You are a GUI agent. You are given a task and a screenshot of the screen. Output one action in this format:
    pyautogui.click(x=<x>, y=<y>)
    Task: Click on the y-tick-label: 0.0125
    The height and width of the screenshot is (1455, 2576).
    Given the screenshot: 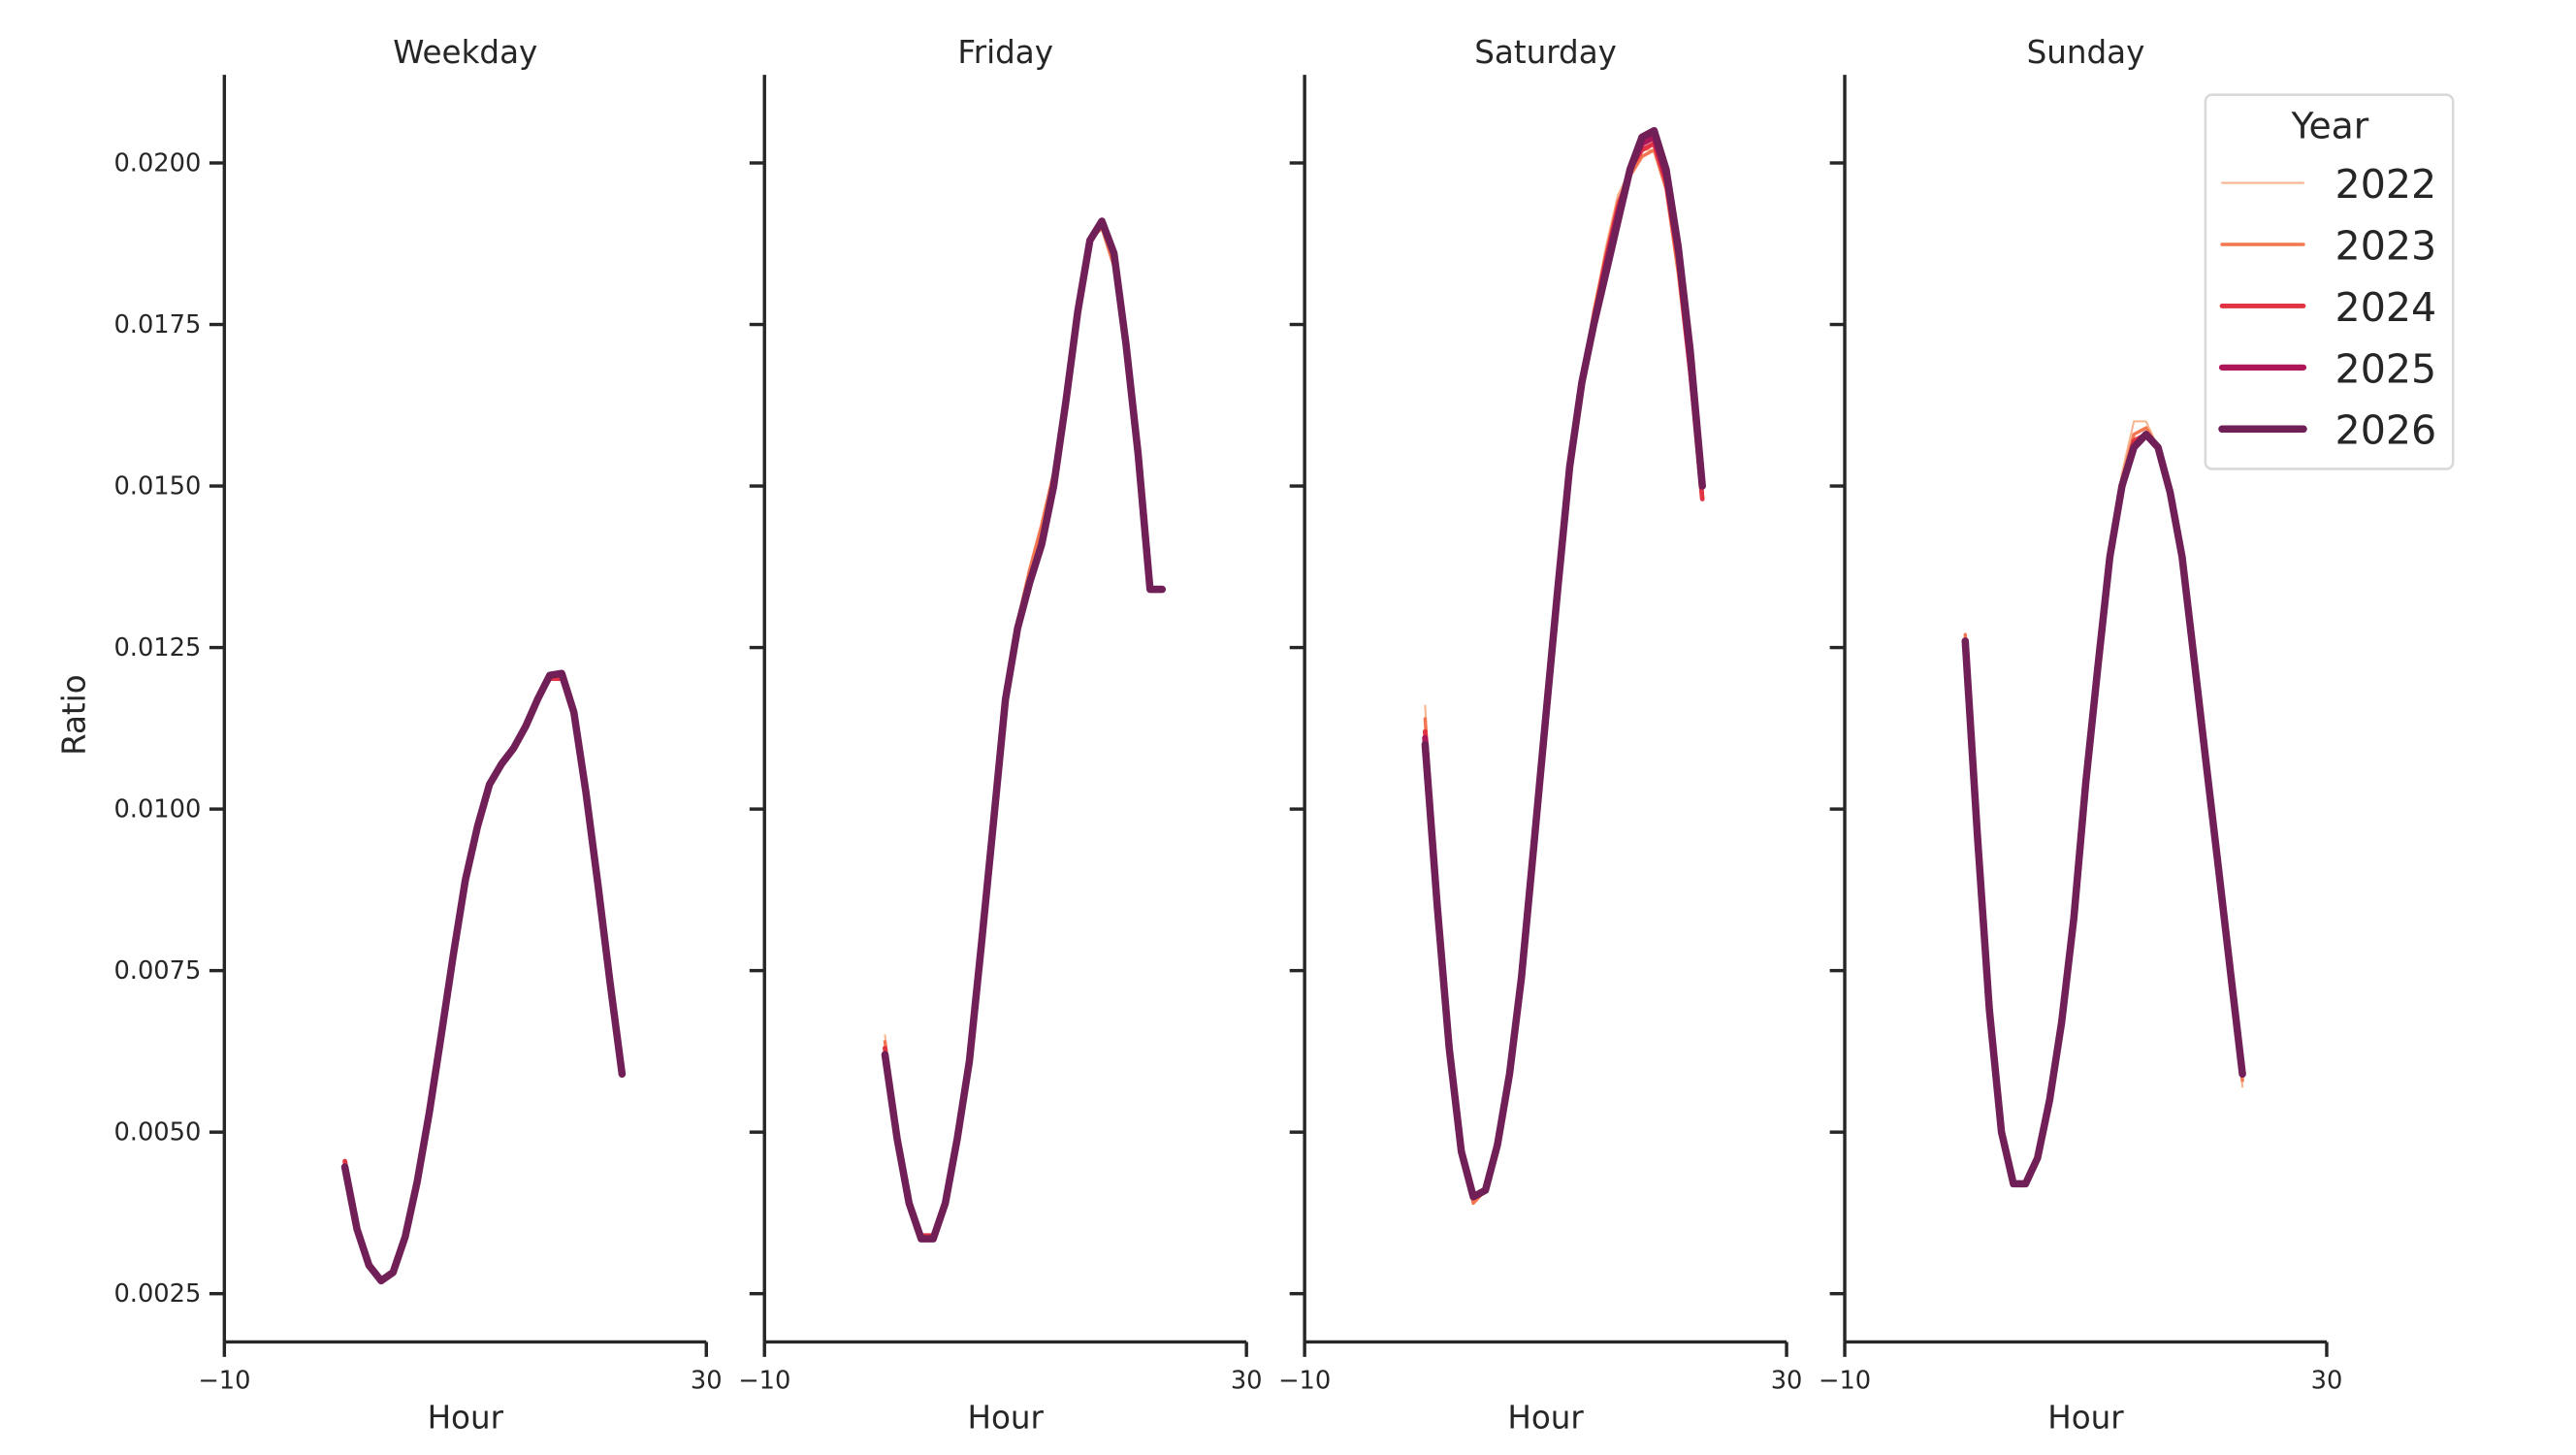 What is the action you would take?
    pyautogui.click(x=157, y=648)
    